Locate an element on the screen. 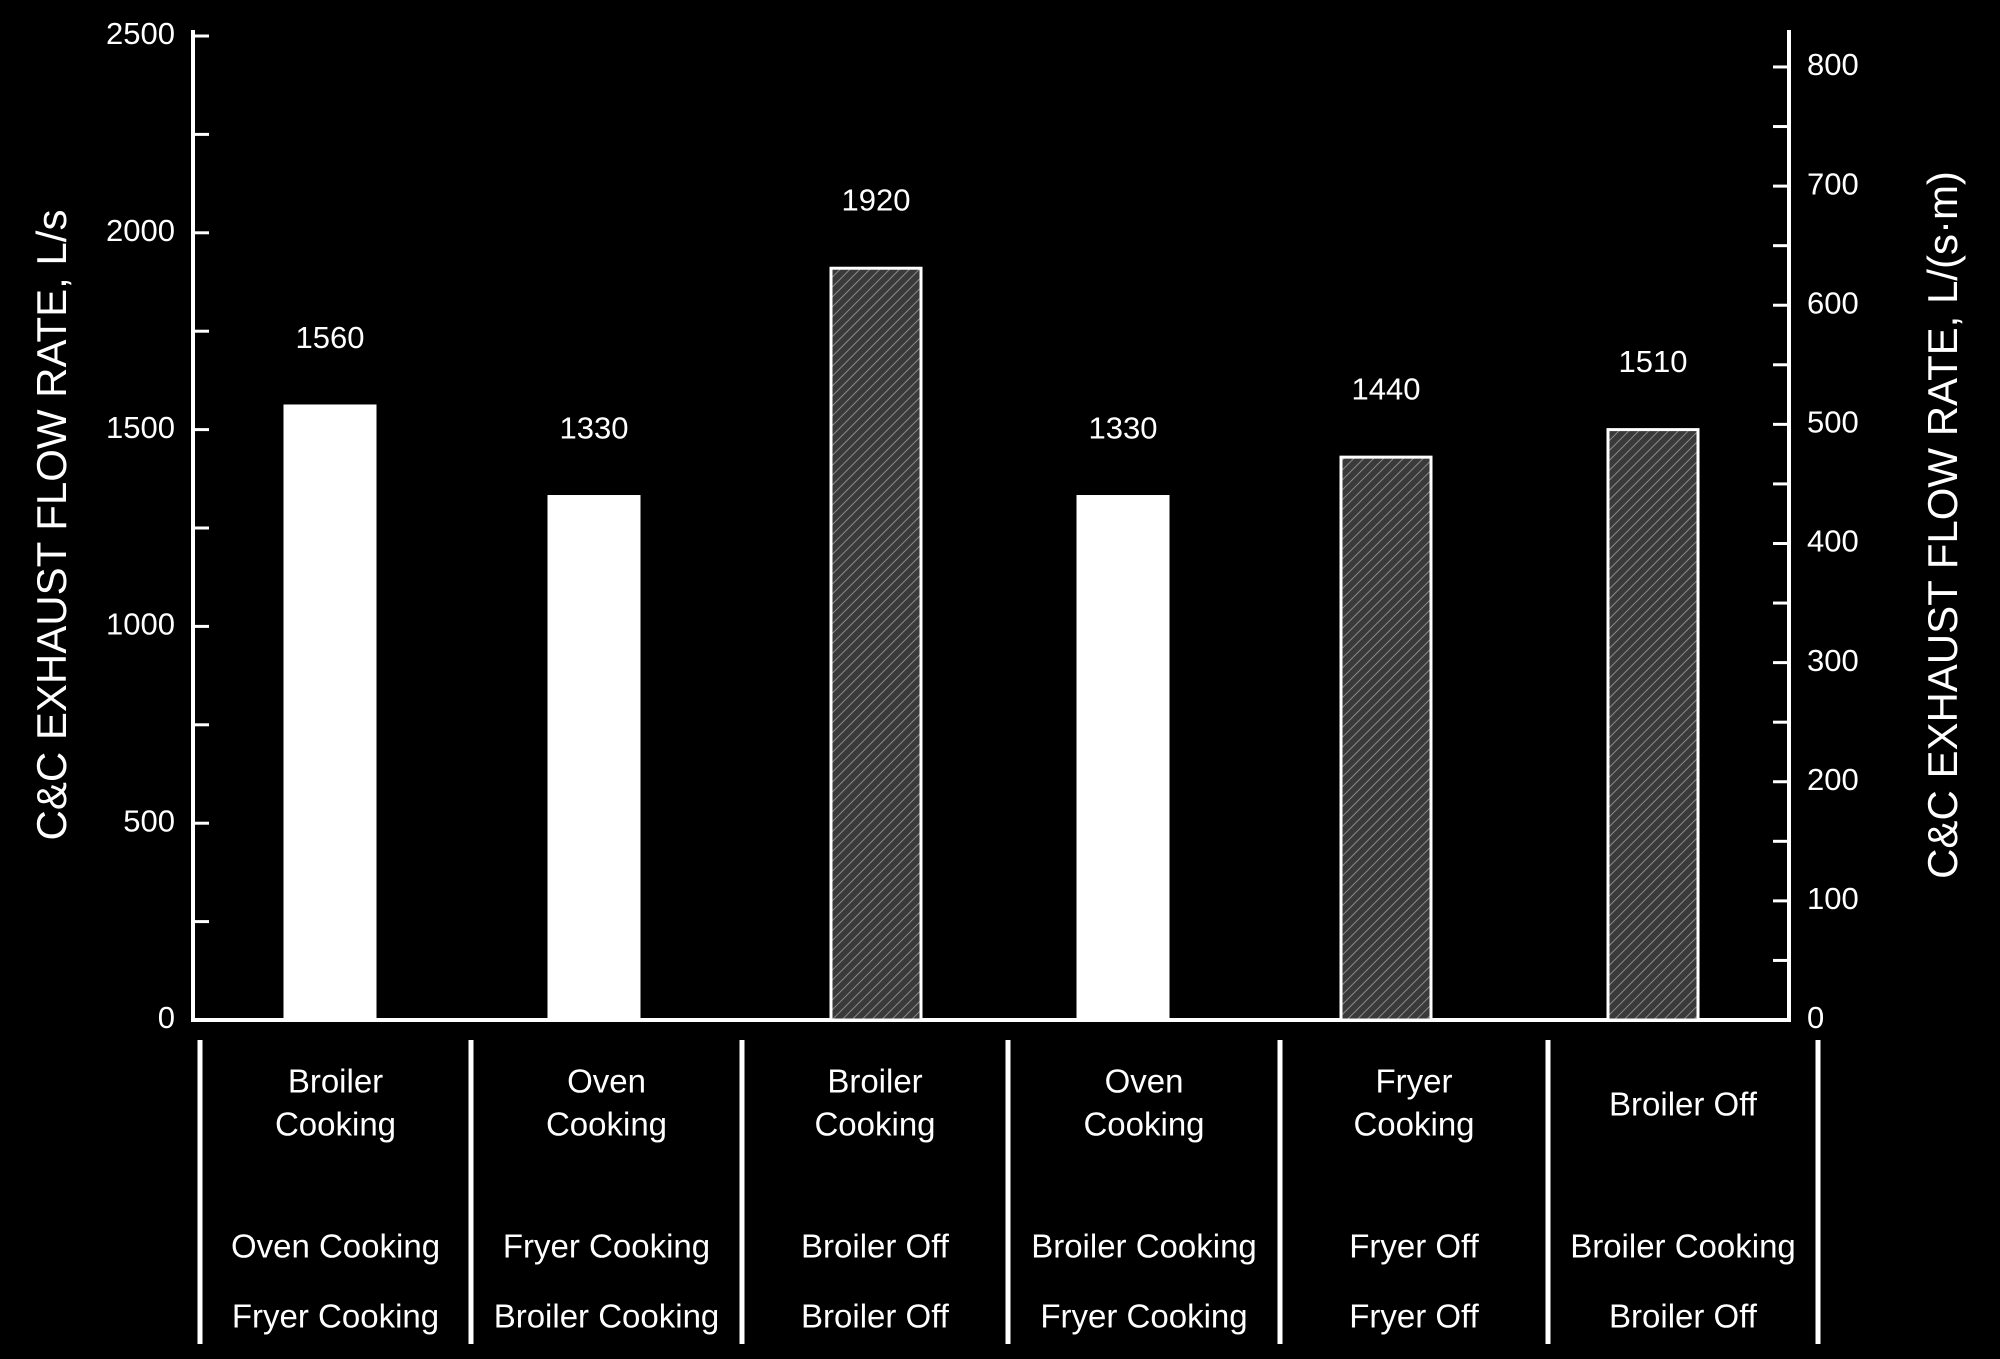  right-tick-label: 500 is located at coordinates (1833, 422).